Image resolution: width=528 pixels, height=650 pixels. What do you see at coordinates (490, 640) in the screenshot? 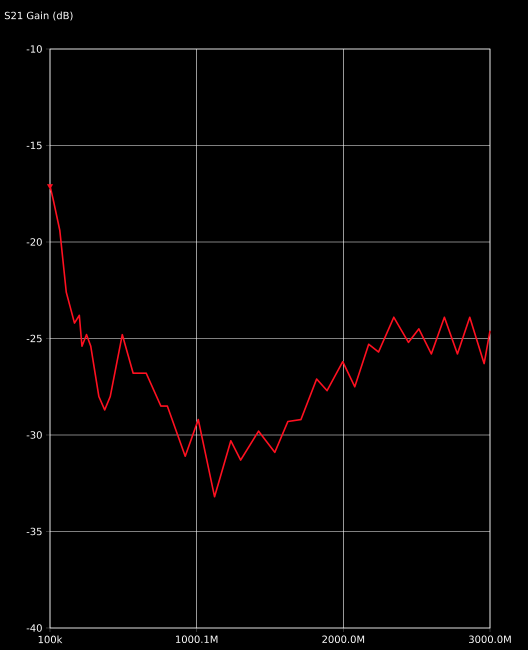
I see `x-tick-label: 3000.0M` at bounding box center [490, 640].